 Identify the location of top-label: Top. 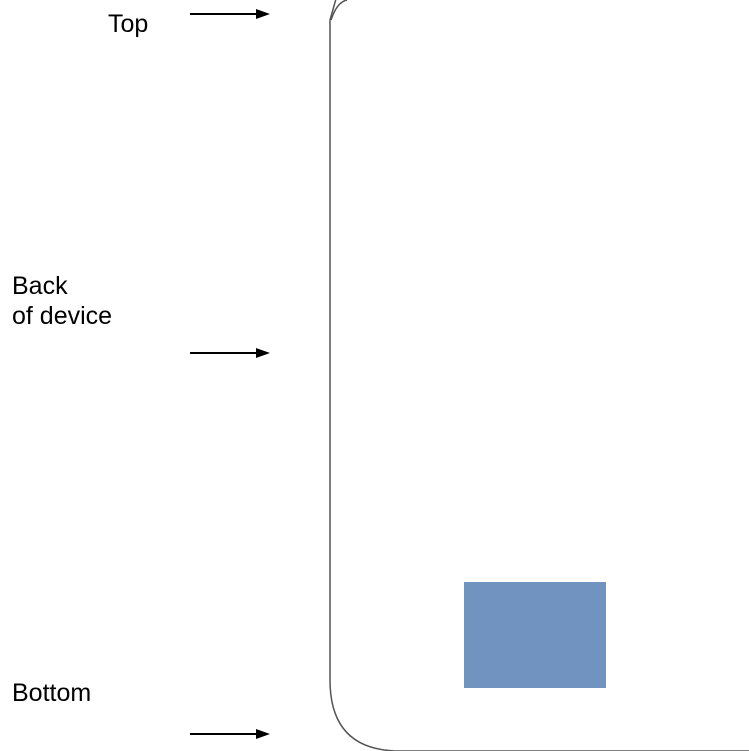
(128, 24).